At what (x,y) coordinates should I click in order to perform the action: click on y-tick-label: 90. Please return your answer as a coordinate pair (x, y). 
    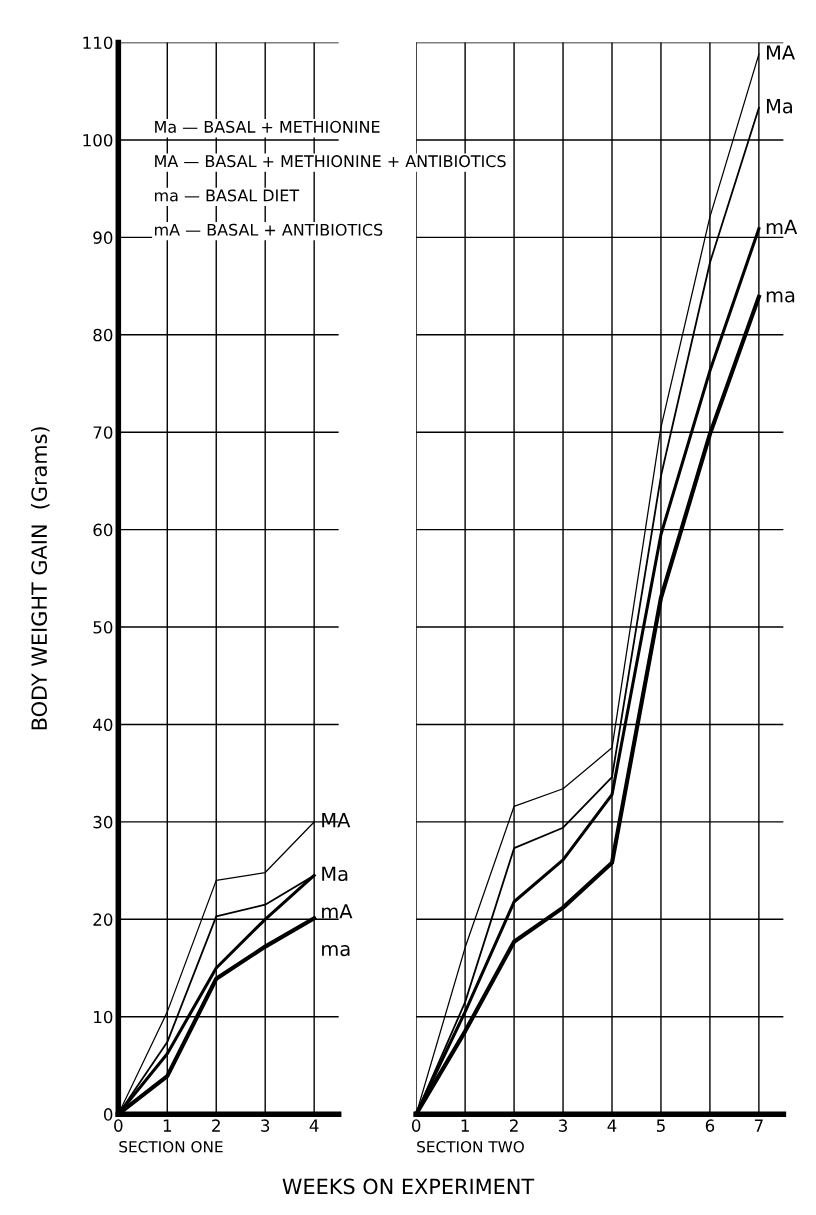
    Looking at the image, I should click on (103, 237).